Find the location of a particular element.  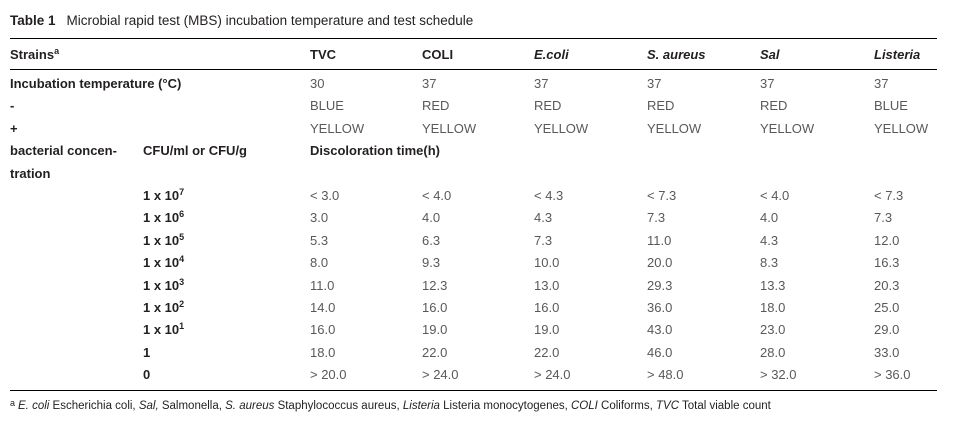

concentration-label: 1 x 10⁴ is located at coordinates (164, 262).